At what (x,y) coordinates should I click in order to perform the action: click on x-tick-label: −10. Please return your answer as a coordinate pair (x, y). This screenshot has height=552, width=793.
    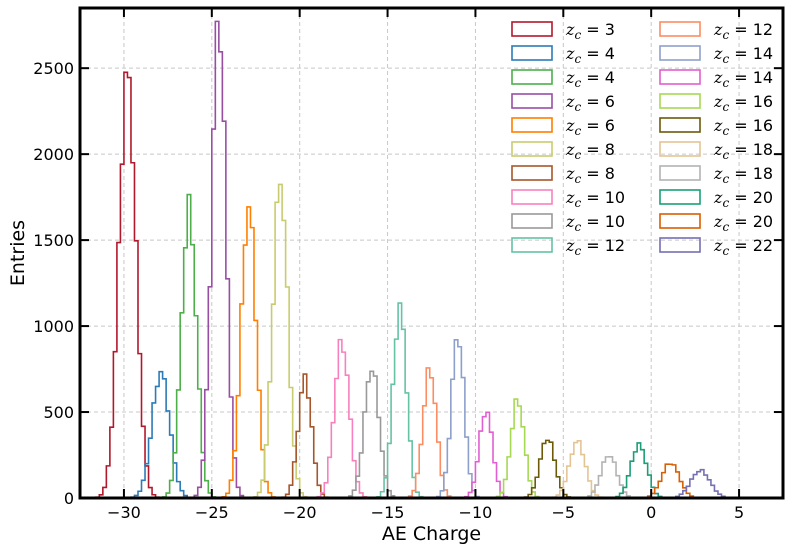
    Looking at the image, I should click on (476, 512).